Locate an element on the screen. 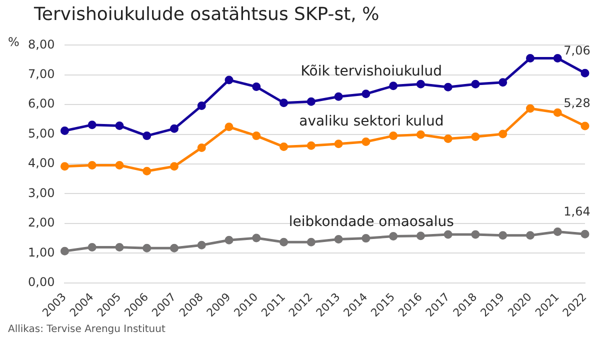  series-label: avaliku sektori kulud is located at coordinates (371, 121).